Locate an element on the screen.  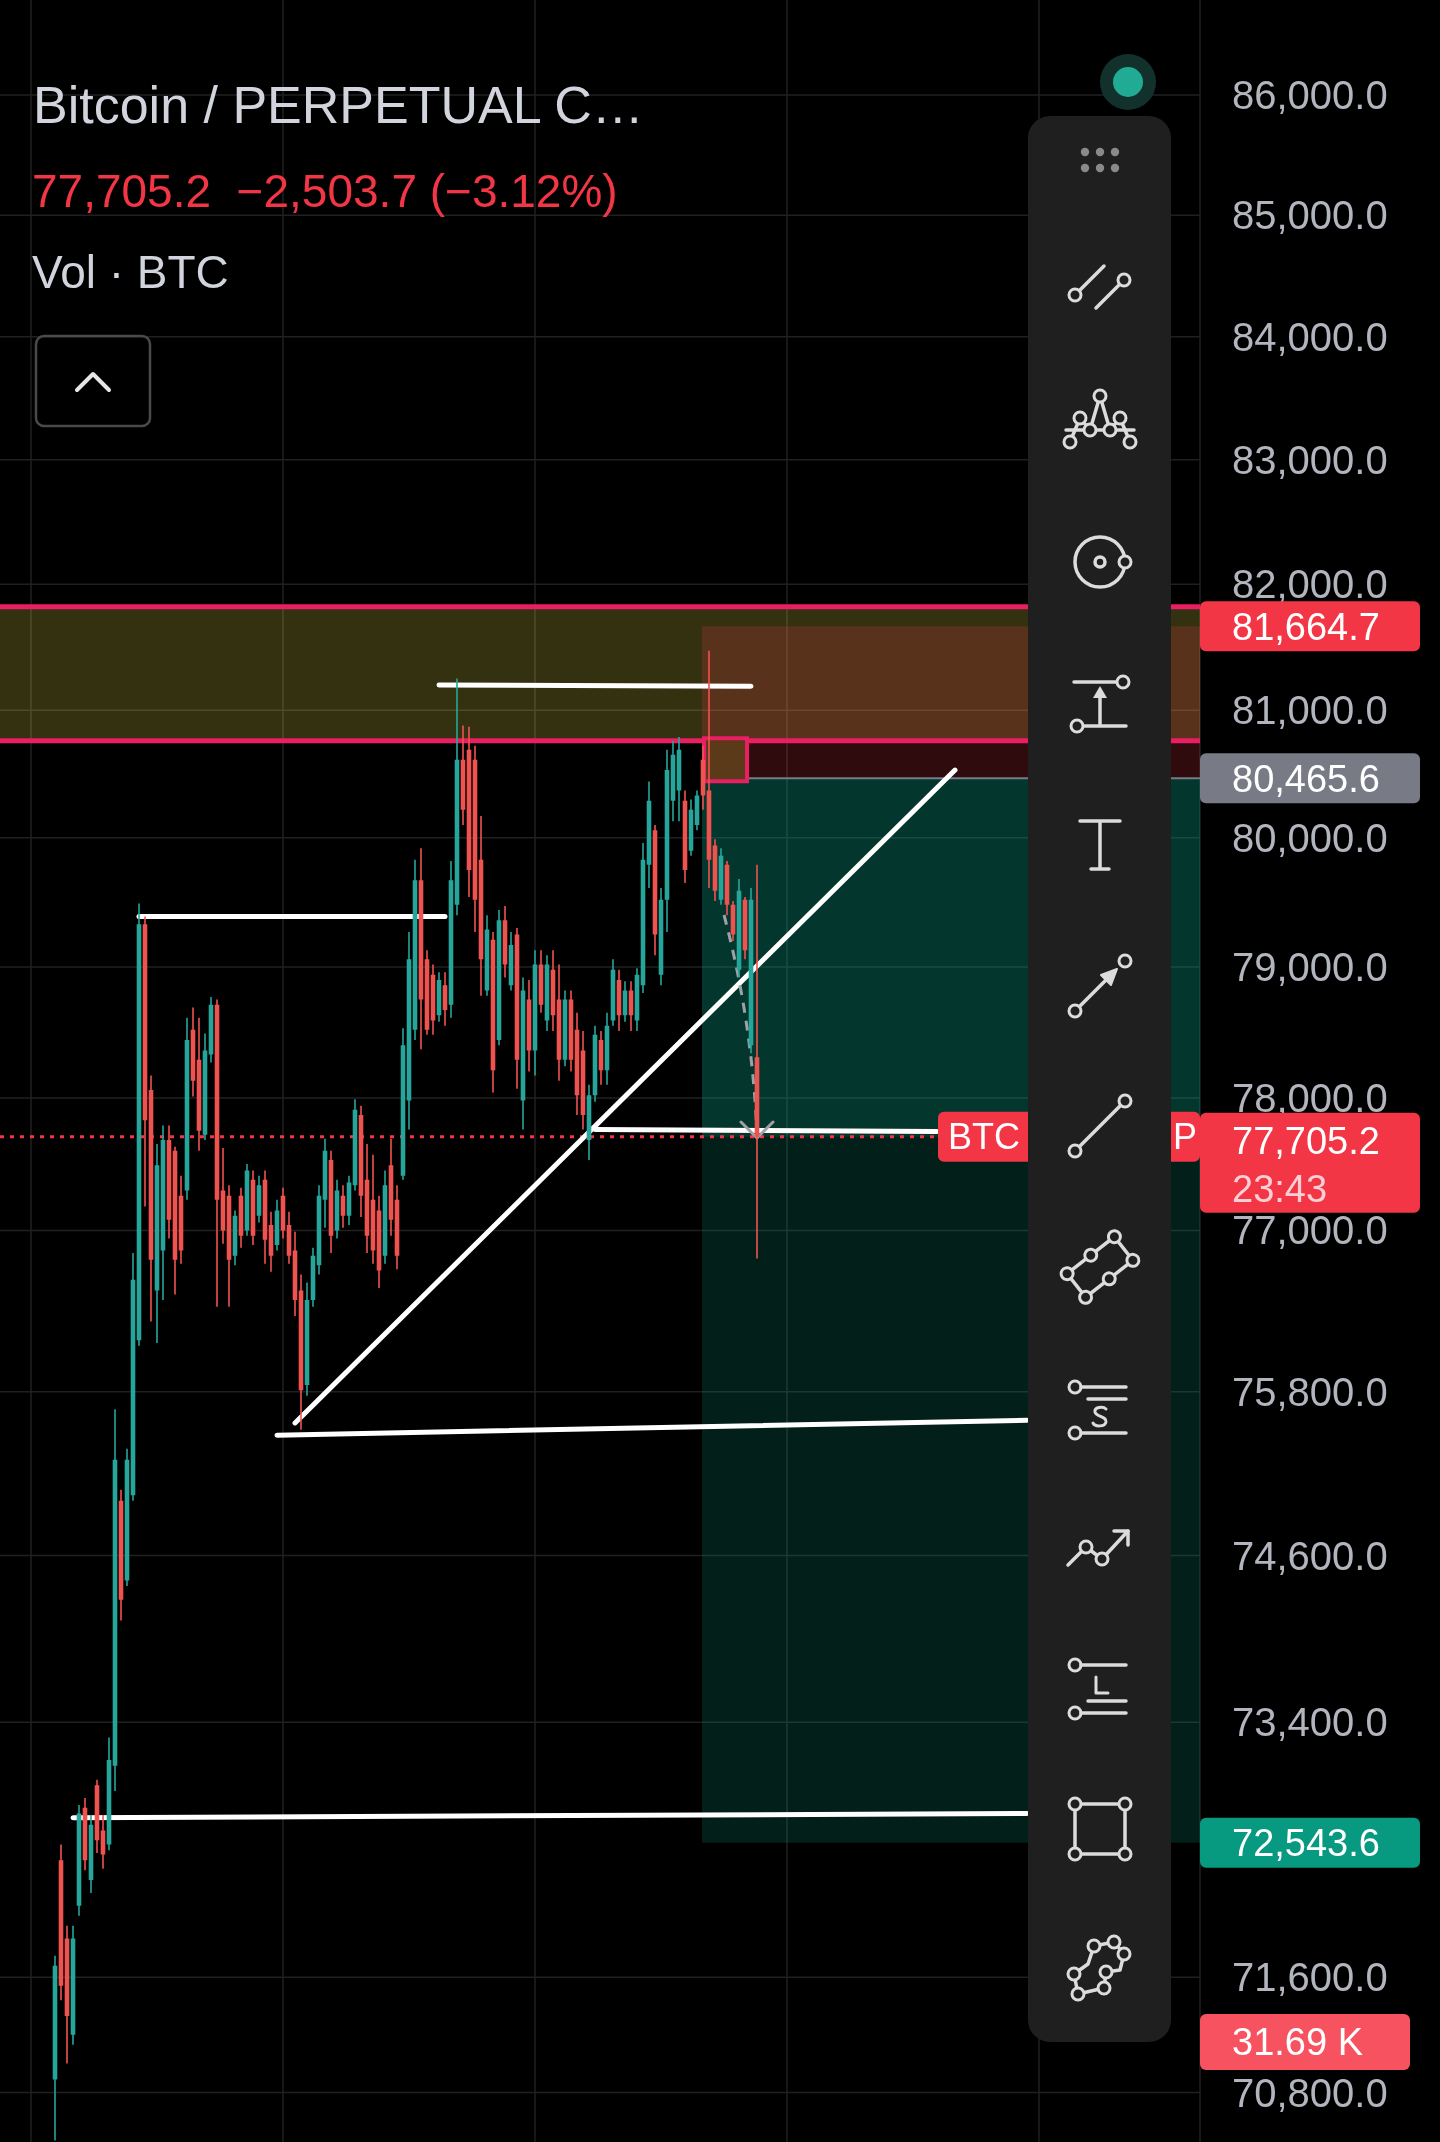
annotation: Vol · BTC is located at coordinates (130, 272).